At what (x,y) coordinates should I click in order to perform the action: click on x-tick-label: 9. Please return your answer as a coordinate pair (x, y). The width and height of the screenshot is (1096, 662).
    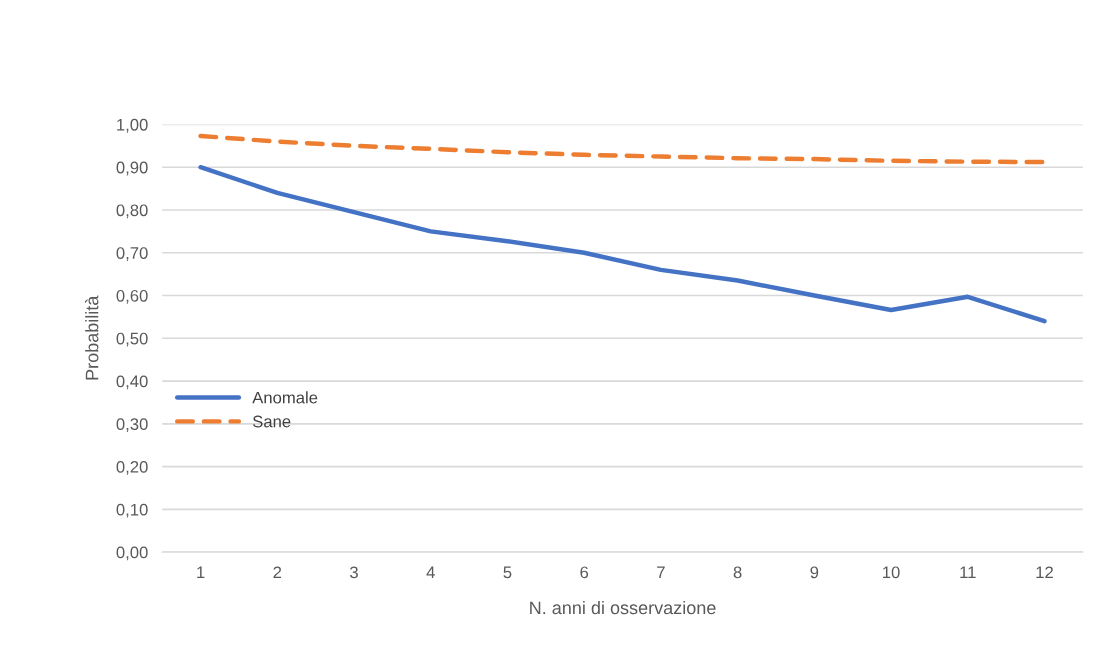
    Looking at the image, I should click on (814, 572).